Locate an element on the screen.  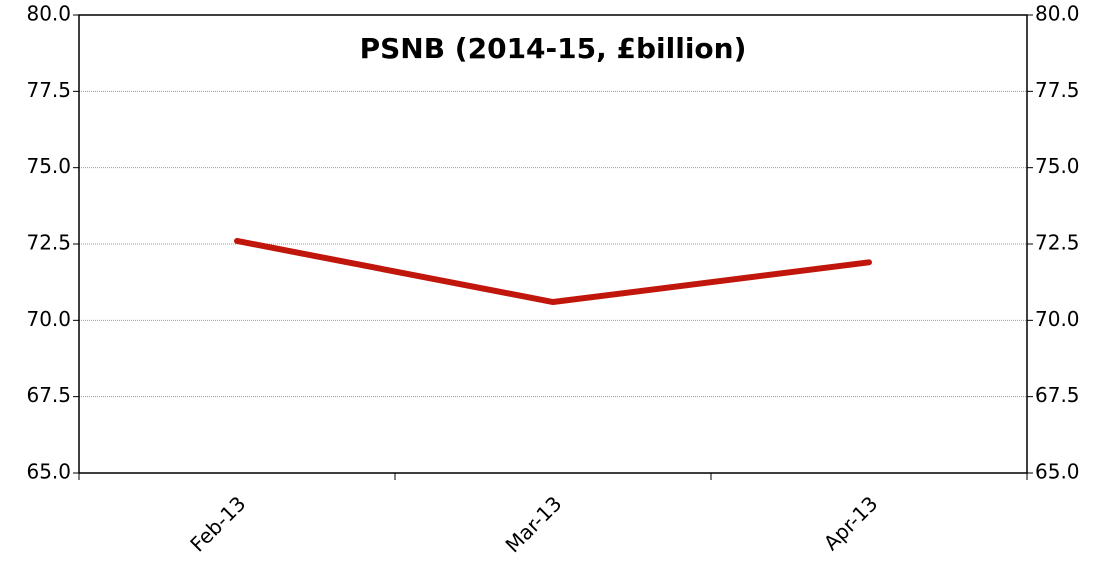
x-tick-label: Feb-13 is located at coordinates (217, 523).